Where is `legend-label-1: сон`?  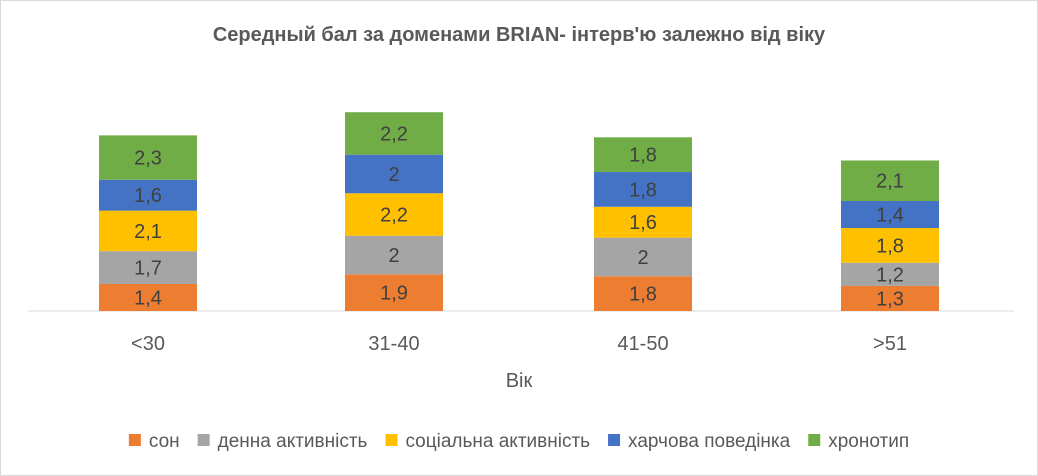
legend-label-1: сон is located at coordinates (164, 441).